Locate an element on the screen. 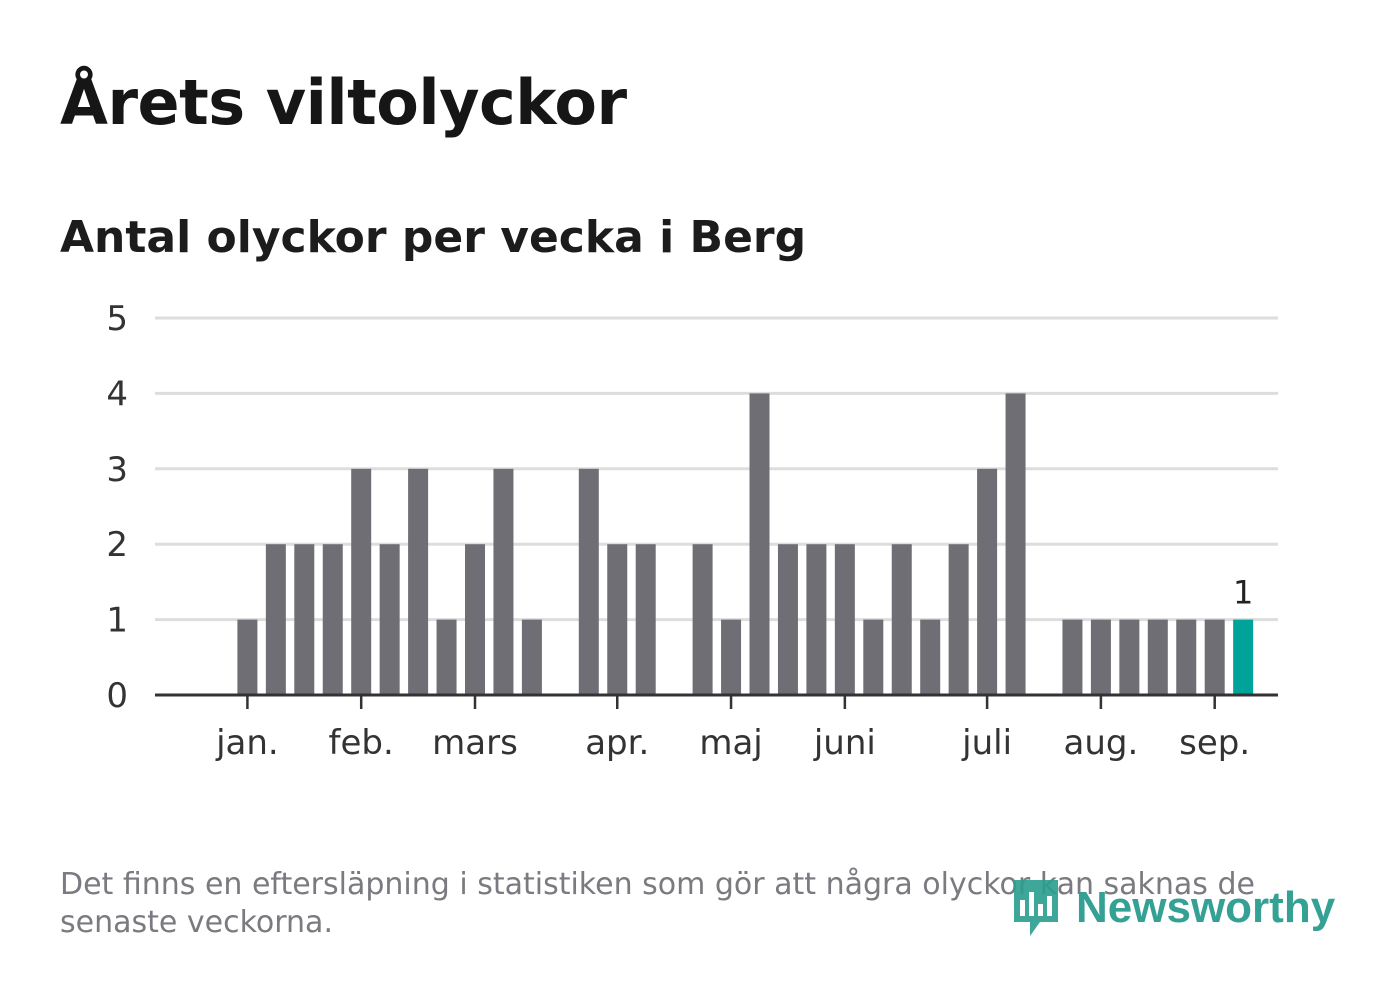  x-tick-label: jan. is located at coordinates (247, 743).